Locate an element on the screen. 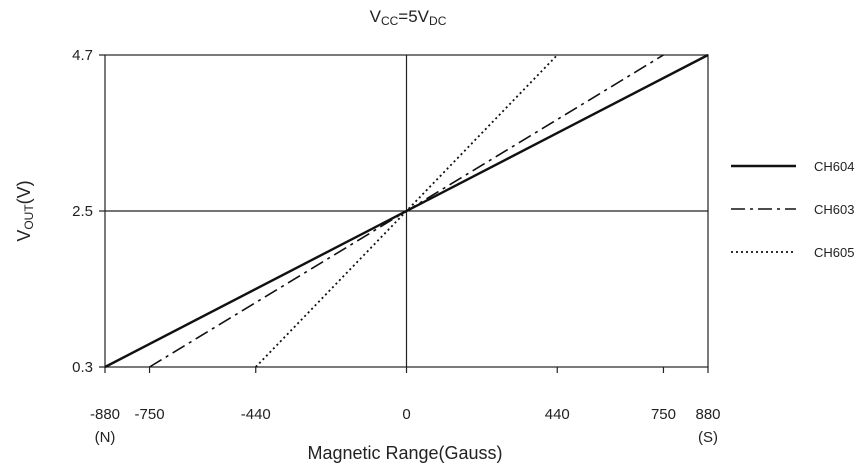  y-tick-label: 4.7 is located at coordinates (82, 55).